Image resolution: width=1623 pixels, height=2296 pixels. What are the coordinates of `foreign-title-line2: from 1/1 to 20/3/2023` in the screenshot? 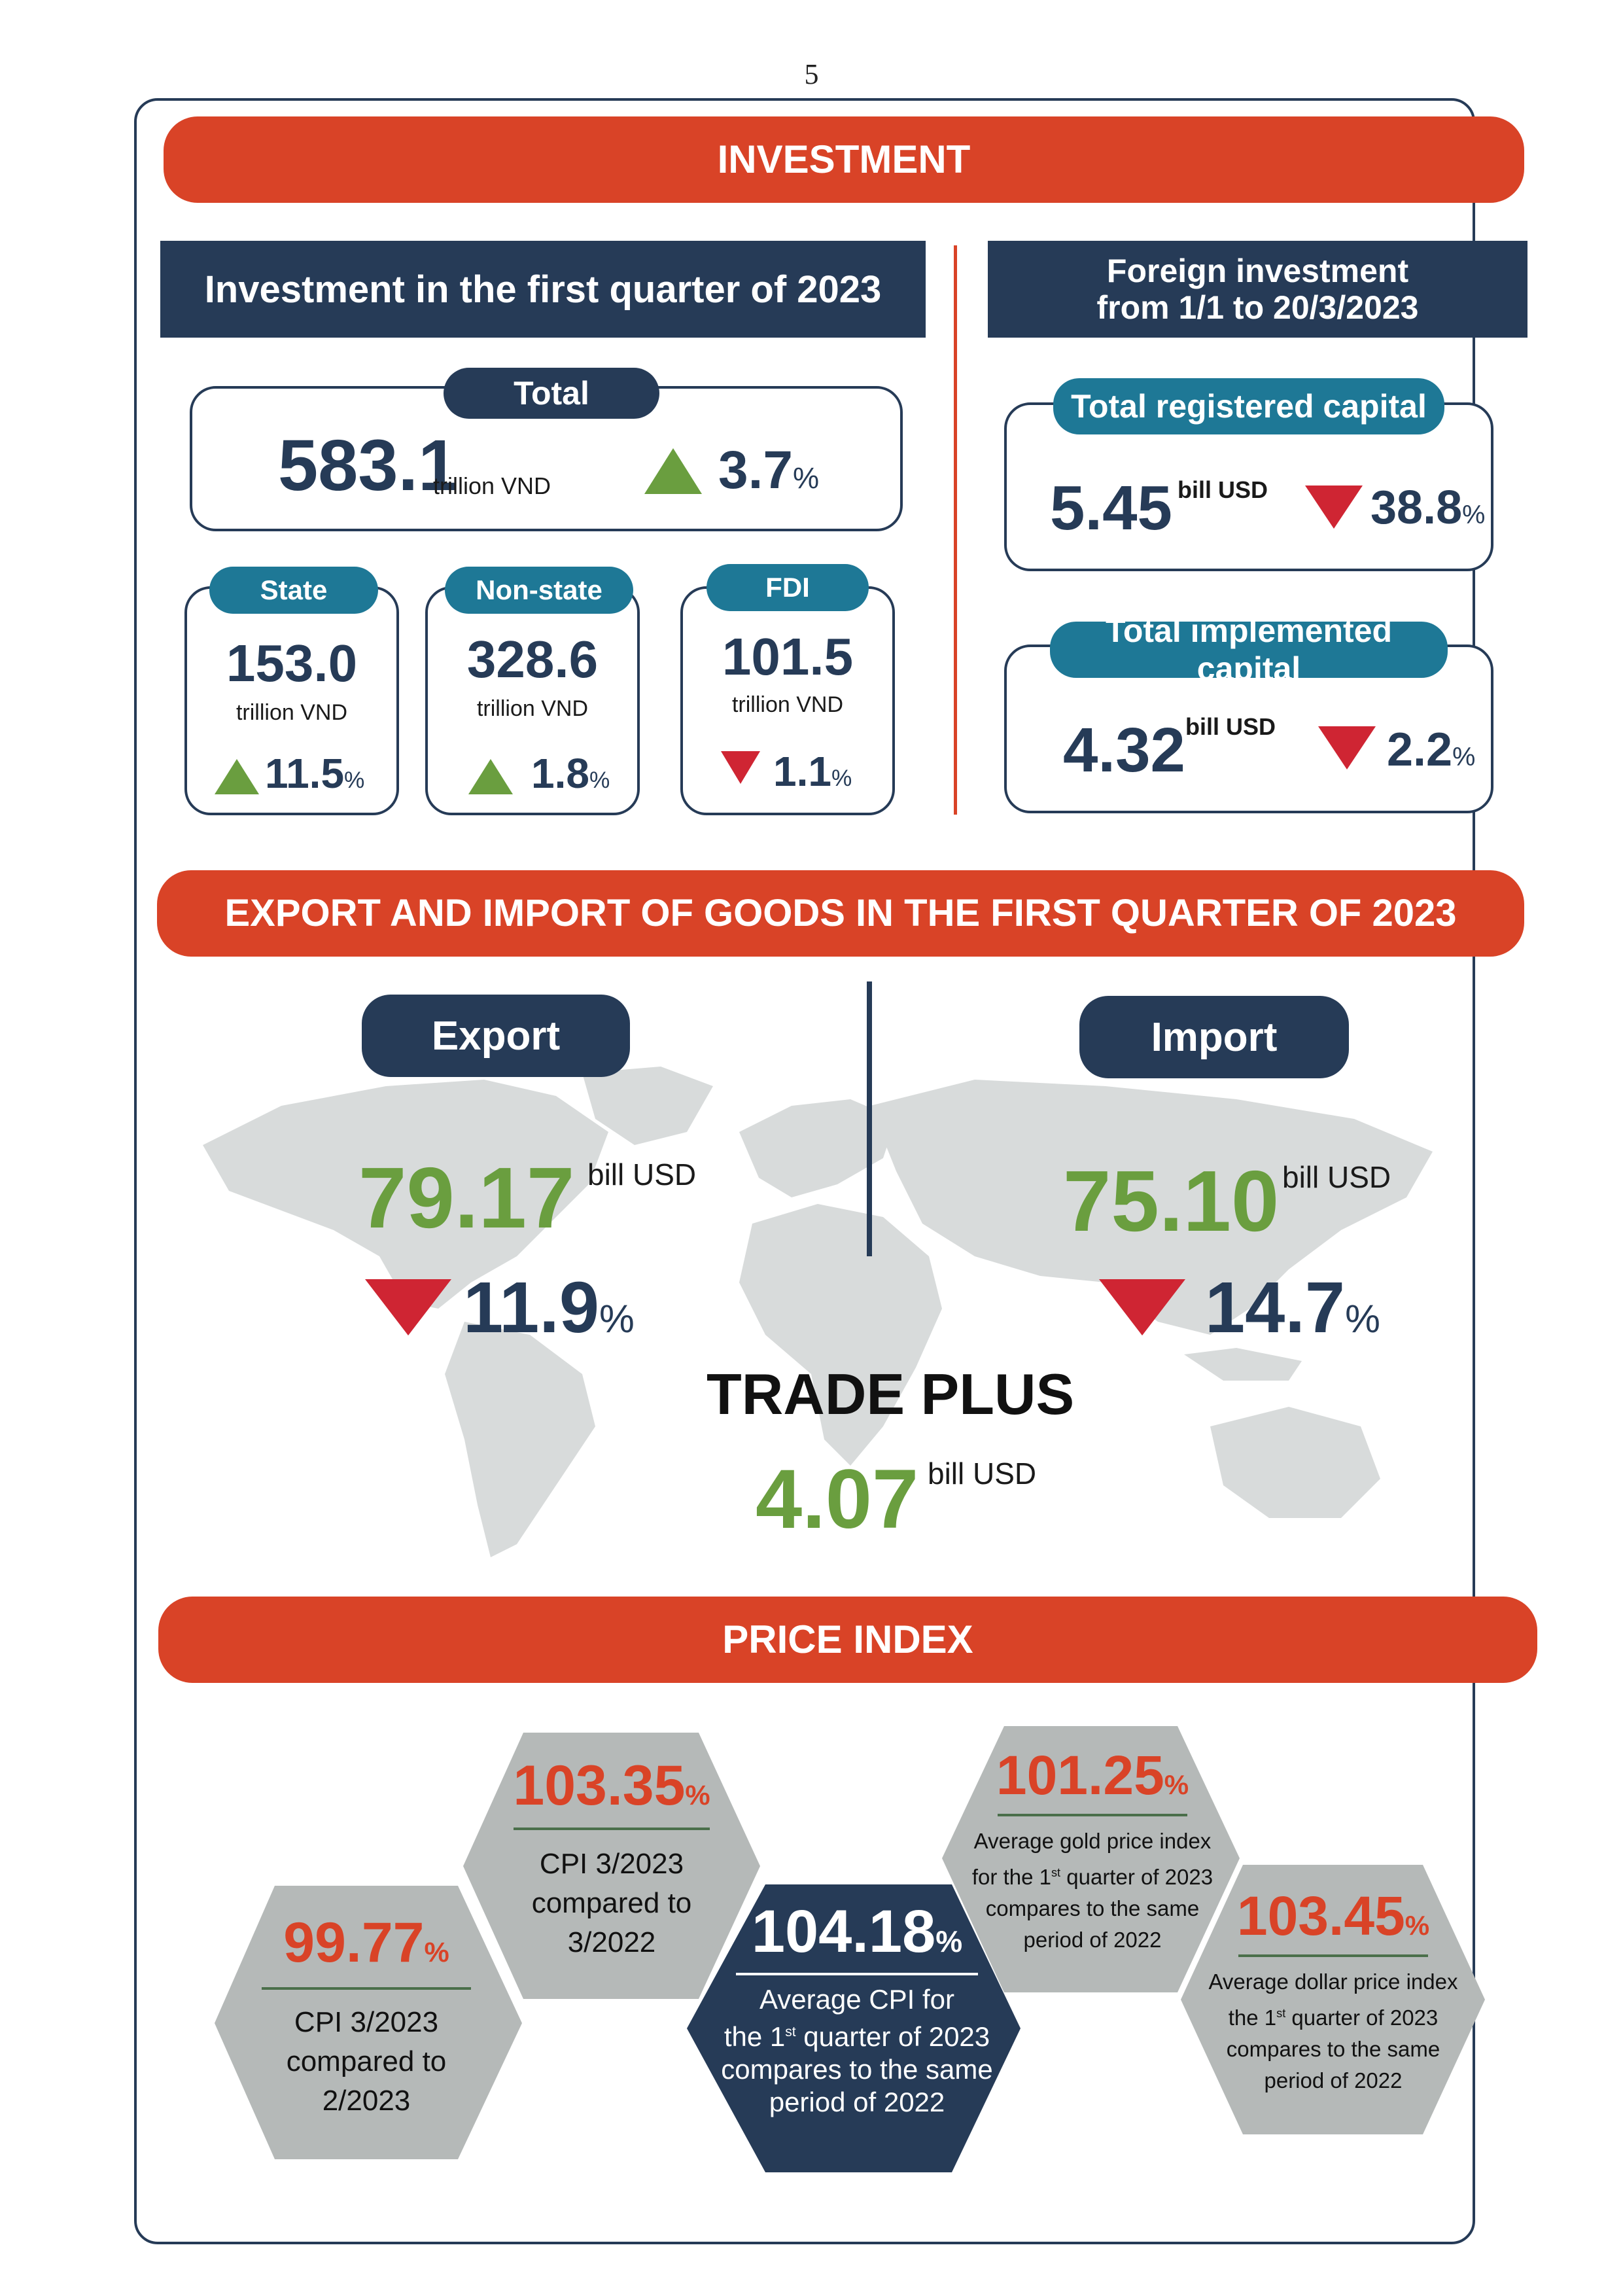 It's located at (1257, 307).